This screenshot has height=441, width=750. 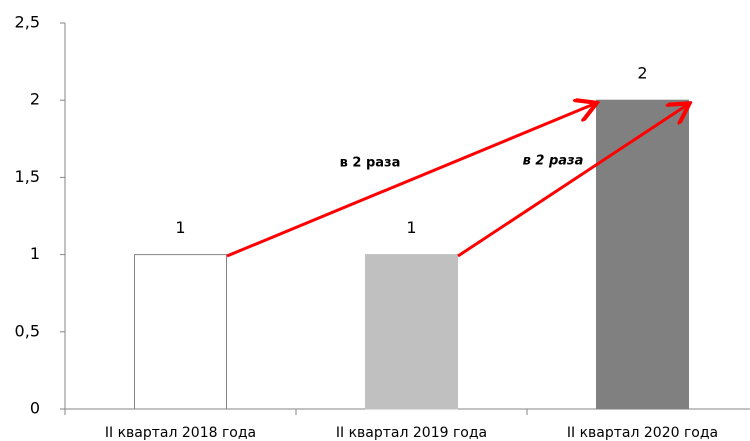 I want to click on y-tick-label: 2, so click(x=35, y=99).